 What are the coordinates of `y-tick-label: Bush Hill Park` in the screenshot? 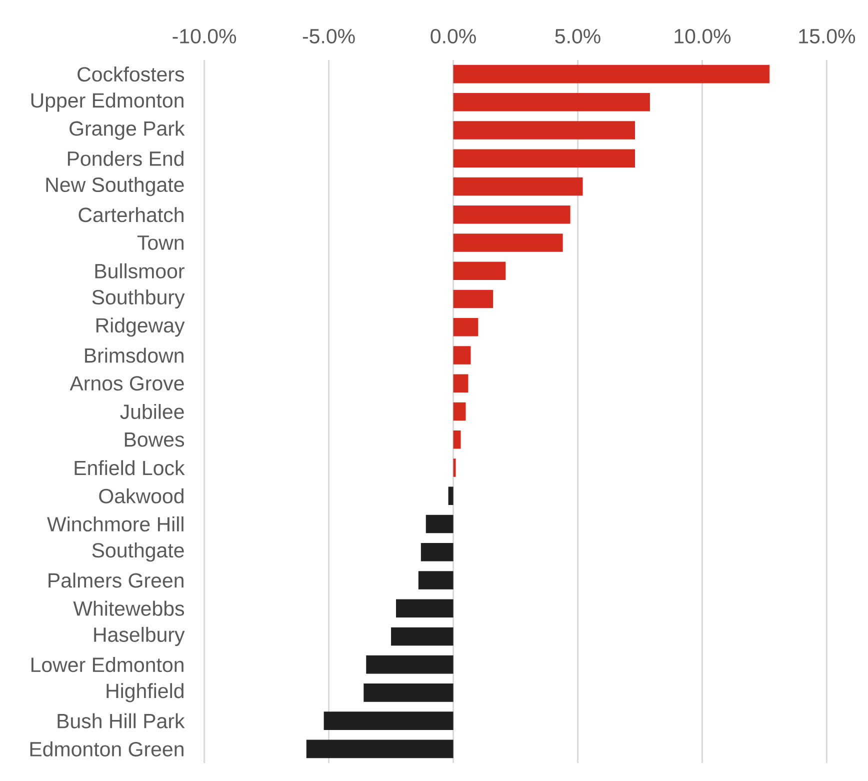 It's located at (121, 720).